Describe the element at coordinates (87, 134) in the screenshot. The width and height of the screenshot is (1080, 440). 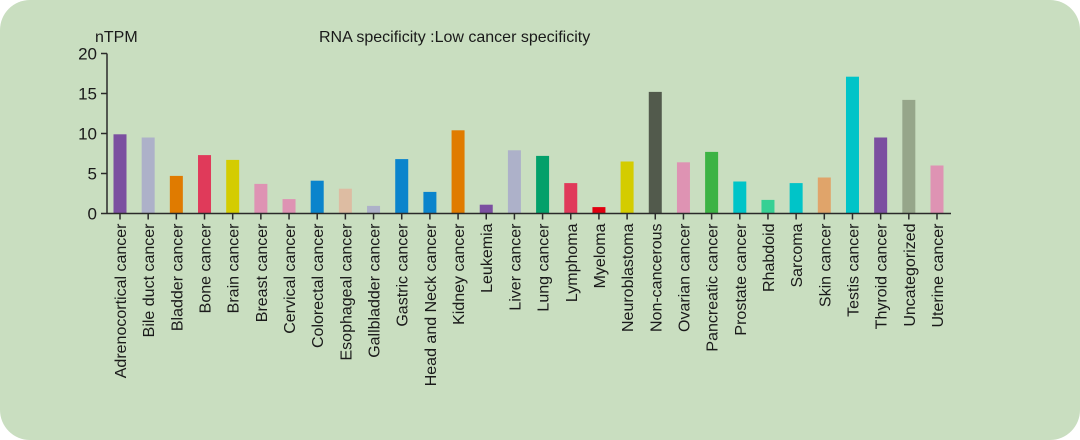
I see `y-tick-label: 10` at that location.